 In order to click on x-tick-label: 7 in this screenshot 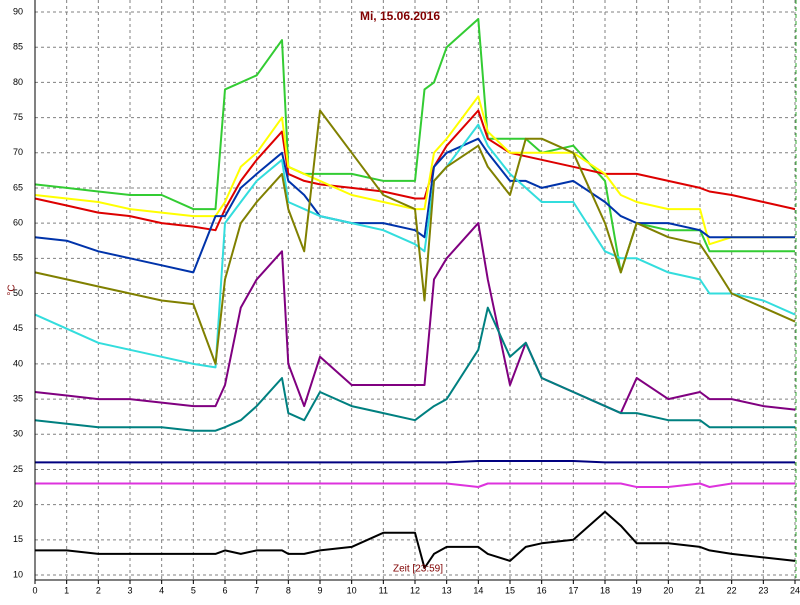, I will do `click(256, 590)`.